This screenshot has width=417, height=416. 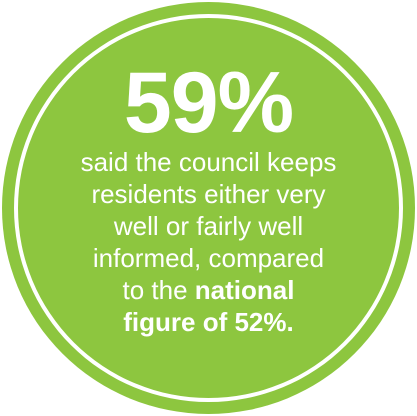 I want to click on description-line-3: well or fairly well, so click(x=208, y=226).